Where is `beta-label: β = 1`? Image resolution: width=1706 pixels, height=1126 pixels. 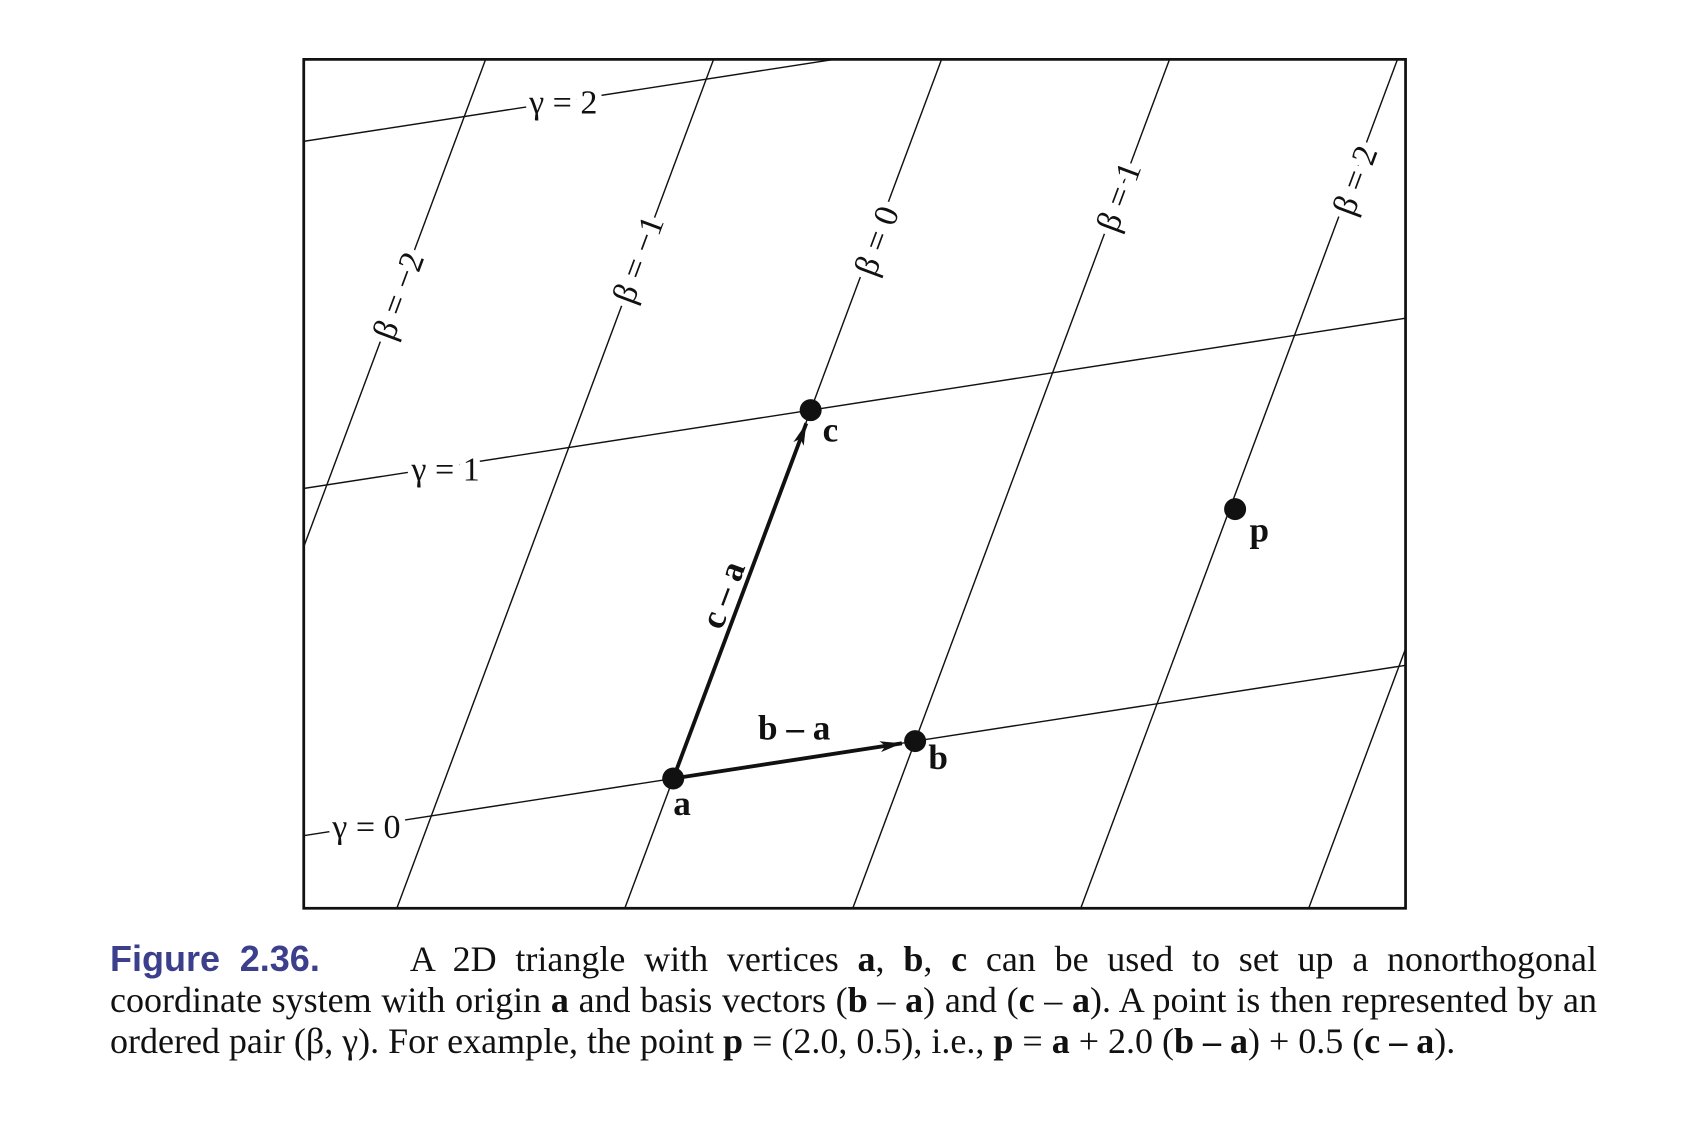 beta-label: β = 1 is located at coordinates (1119, 196).